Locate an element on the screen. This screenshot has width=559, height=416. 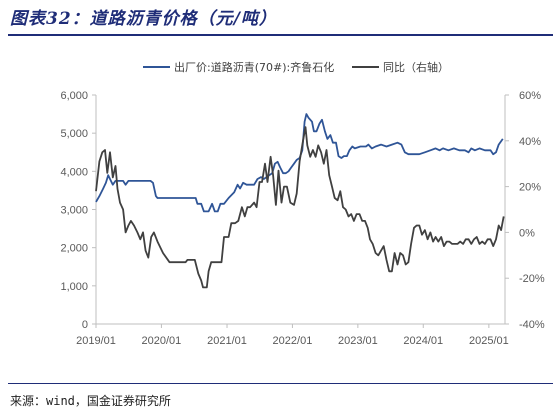
left-tick-label: 5,000 is located at coordinates (74, 134).